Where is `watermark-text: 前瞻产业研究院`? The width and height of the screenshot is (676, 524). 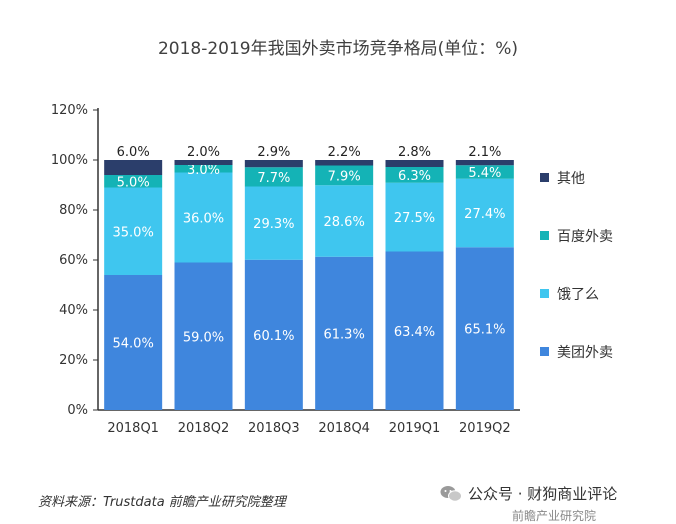 watermark-text: 前瞻产业研究院 is located at coordinates (554, 516).